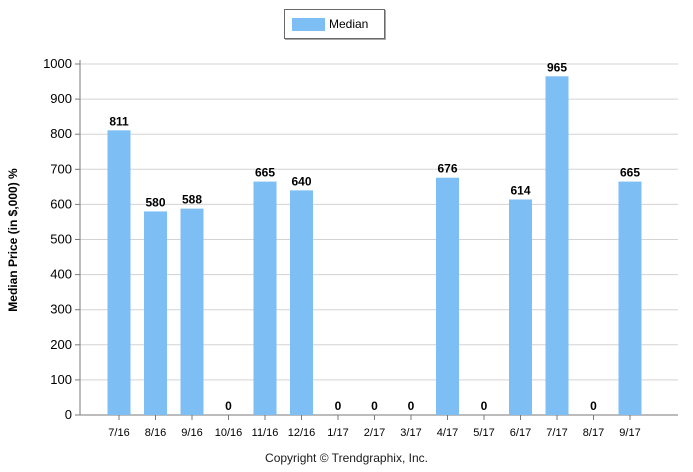 This screenshot has height=472, width=693. Describe the element at coordinates (191, 433) in the screenshot. I see `x-tick-label: 9/16` at that location.